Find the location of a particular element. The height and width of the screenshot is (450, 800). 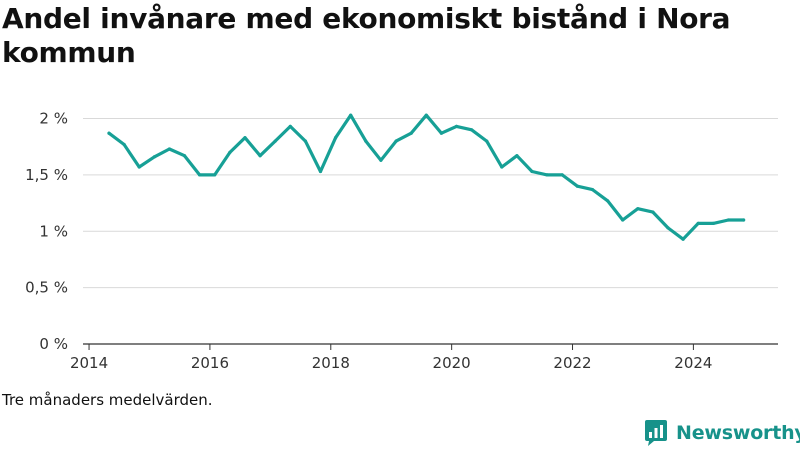

x-tick-label: 2022 is located at coordinates (572, 363).